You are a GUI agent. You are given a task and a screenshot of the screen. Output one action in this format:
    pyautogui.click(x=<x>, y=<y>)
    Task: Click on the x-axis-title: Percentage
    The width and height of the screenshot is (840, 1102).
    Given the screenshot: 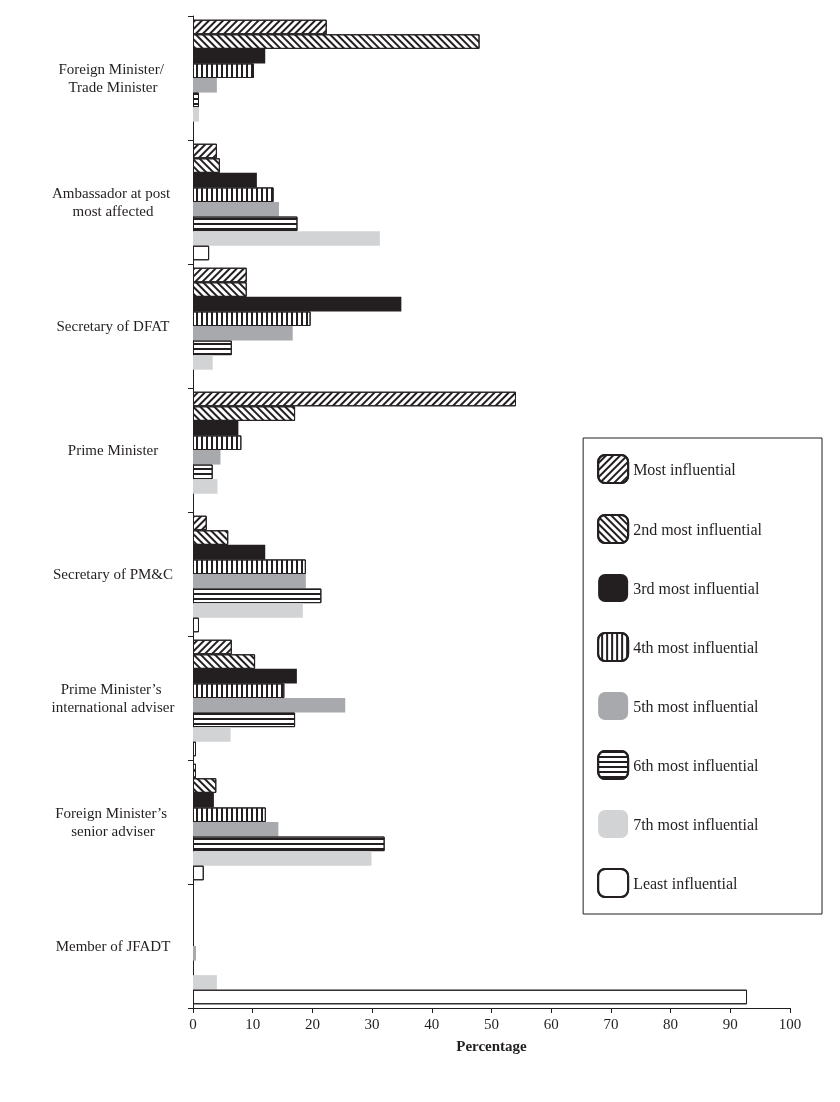 What is the action you would take?
    pyautogui.click(x=492, y=1045)
    